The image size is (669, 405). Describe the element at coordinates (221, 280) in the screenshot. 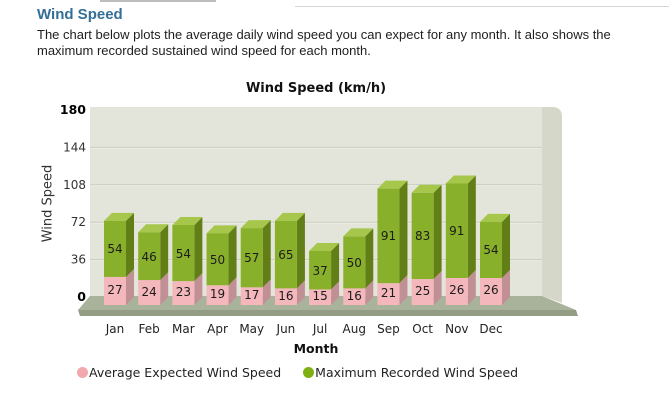

I see `bar-apr: 19 50 Apr` at that location.